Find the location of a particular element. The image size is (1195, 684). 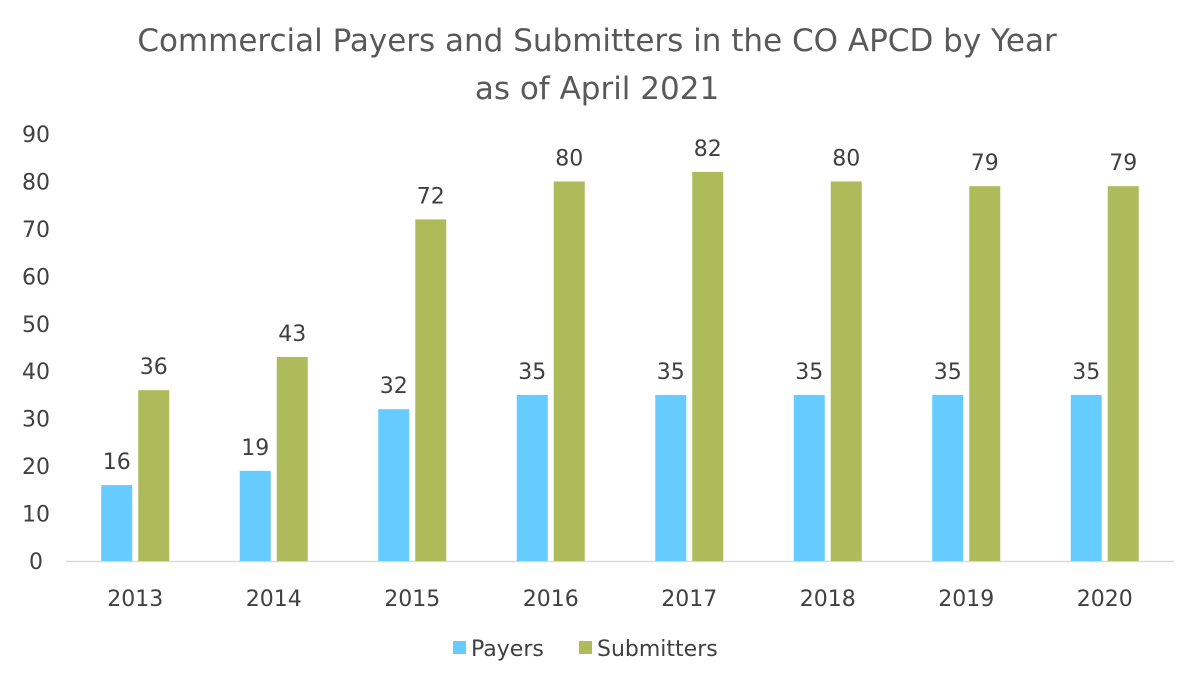

bar-payers-2017 is located at coordinates (671, 477).